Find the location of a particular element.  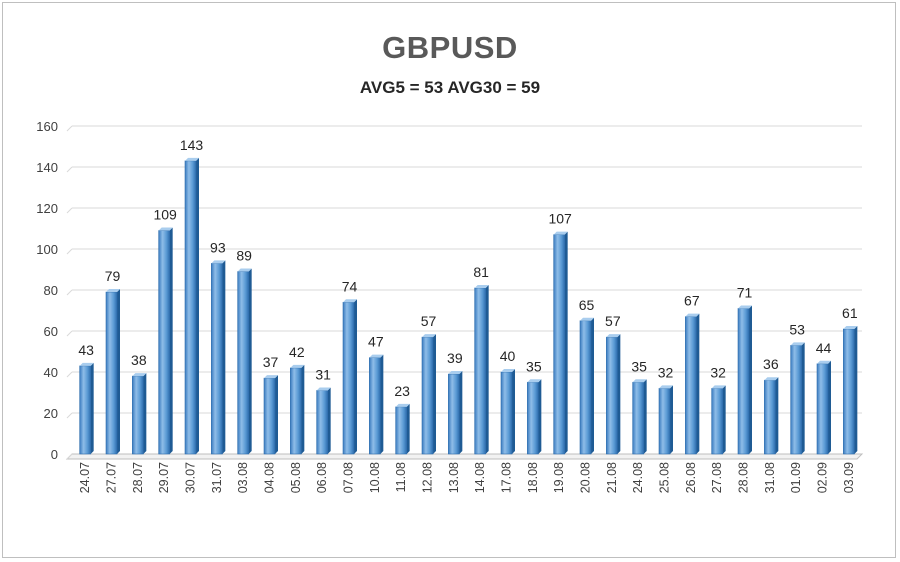

data-label: 36 is located at coordinates (771, 364).